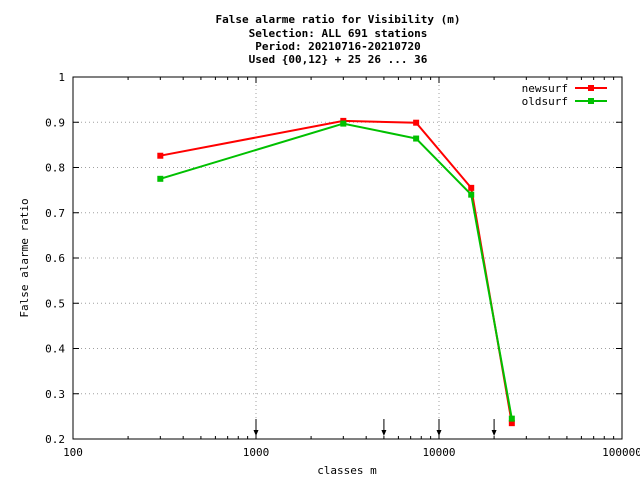  What do you see at coordinates (73, 452) in the screenshot?
I see `x-tick-label: 100` at bounding box center [73, 452].